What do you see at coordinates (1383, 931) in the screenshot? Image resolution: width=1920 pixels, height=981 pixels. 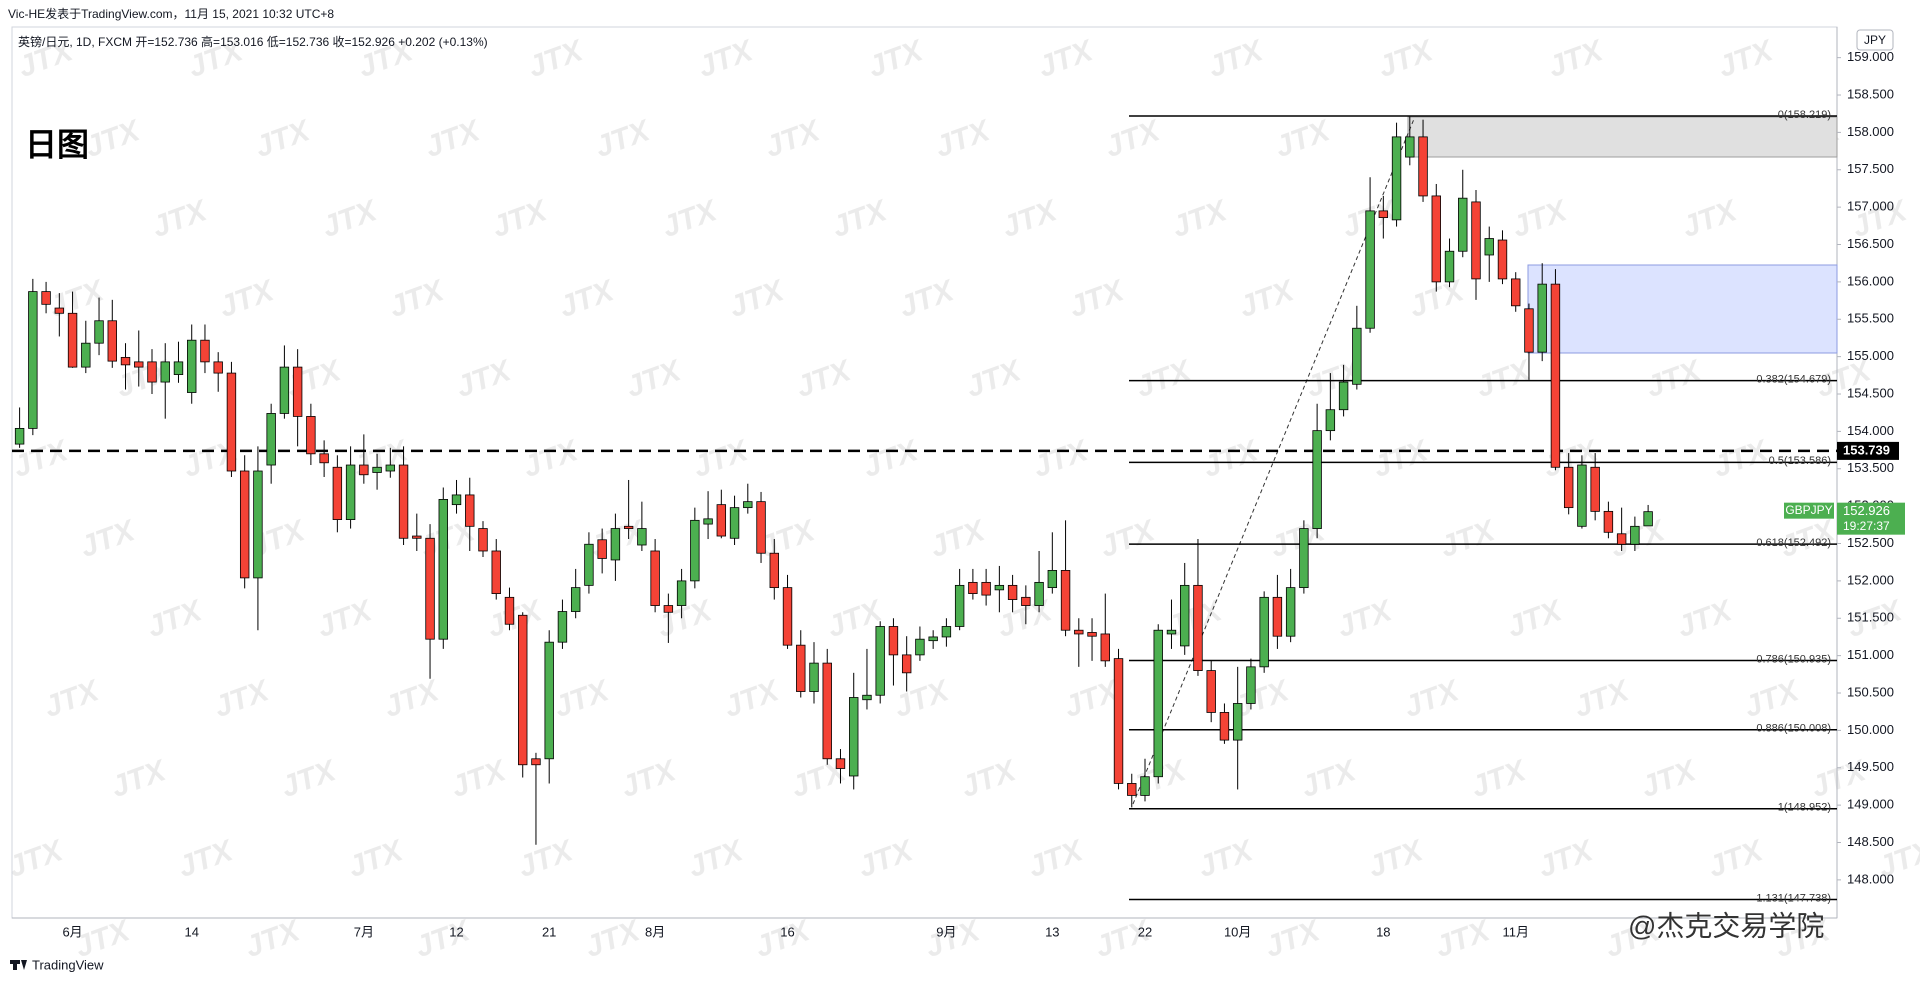 I see `x-tick-label: 18` at bounding box center [1383, 931].